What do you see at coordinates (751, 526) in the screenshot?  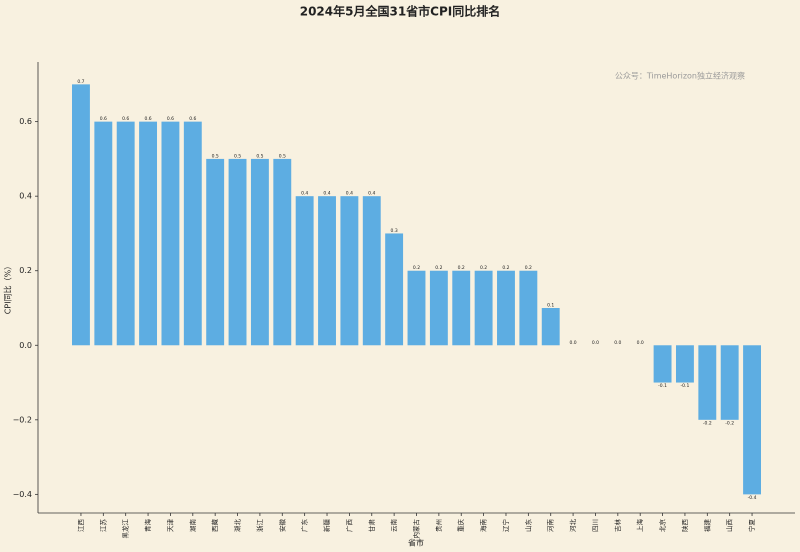 I see `x-tick-label: 宁夏` at bounding box center [751, 526].